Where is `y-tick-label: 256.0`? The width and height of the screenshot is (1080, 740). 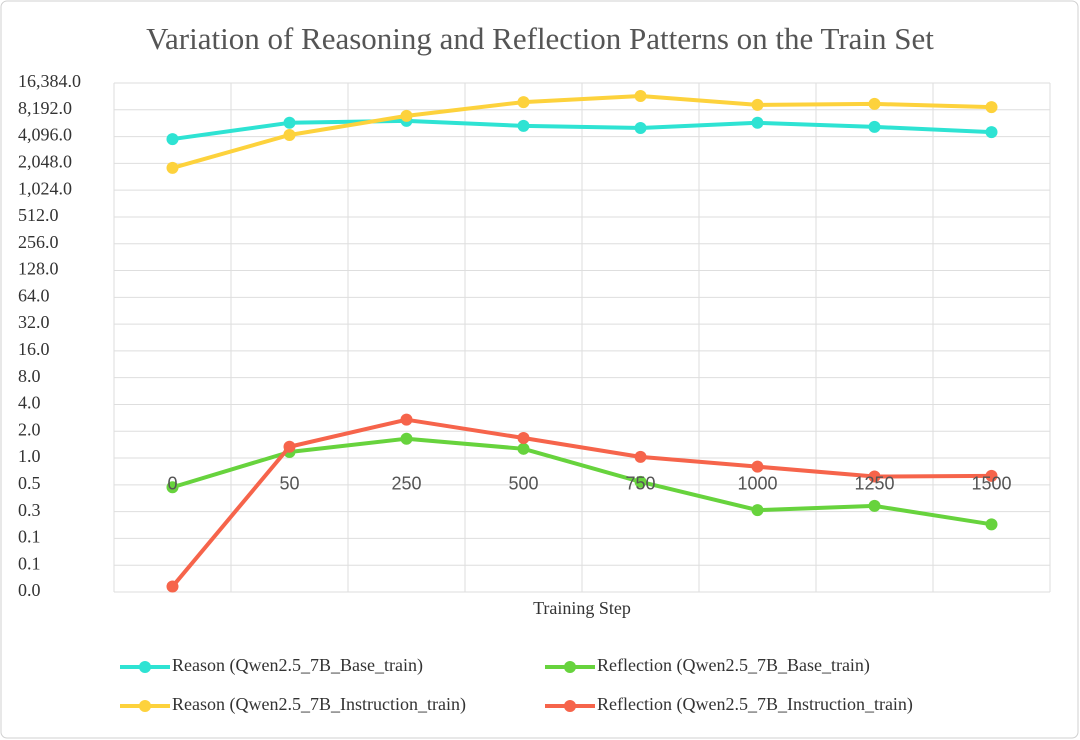 y-tick-label: 256.0 is located at coordinates (38, 242).